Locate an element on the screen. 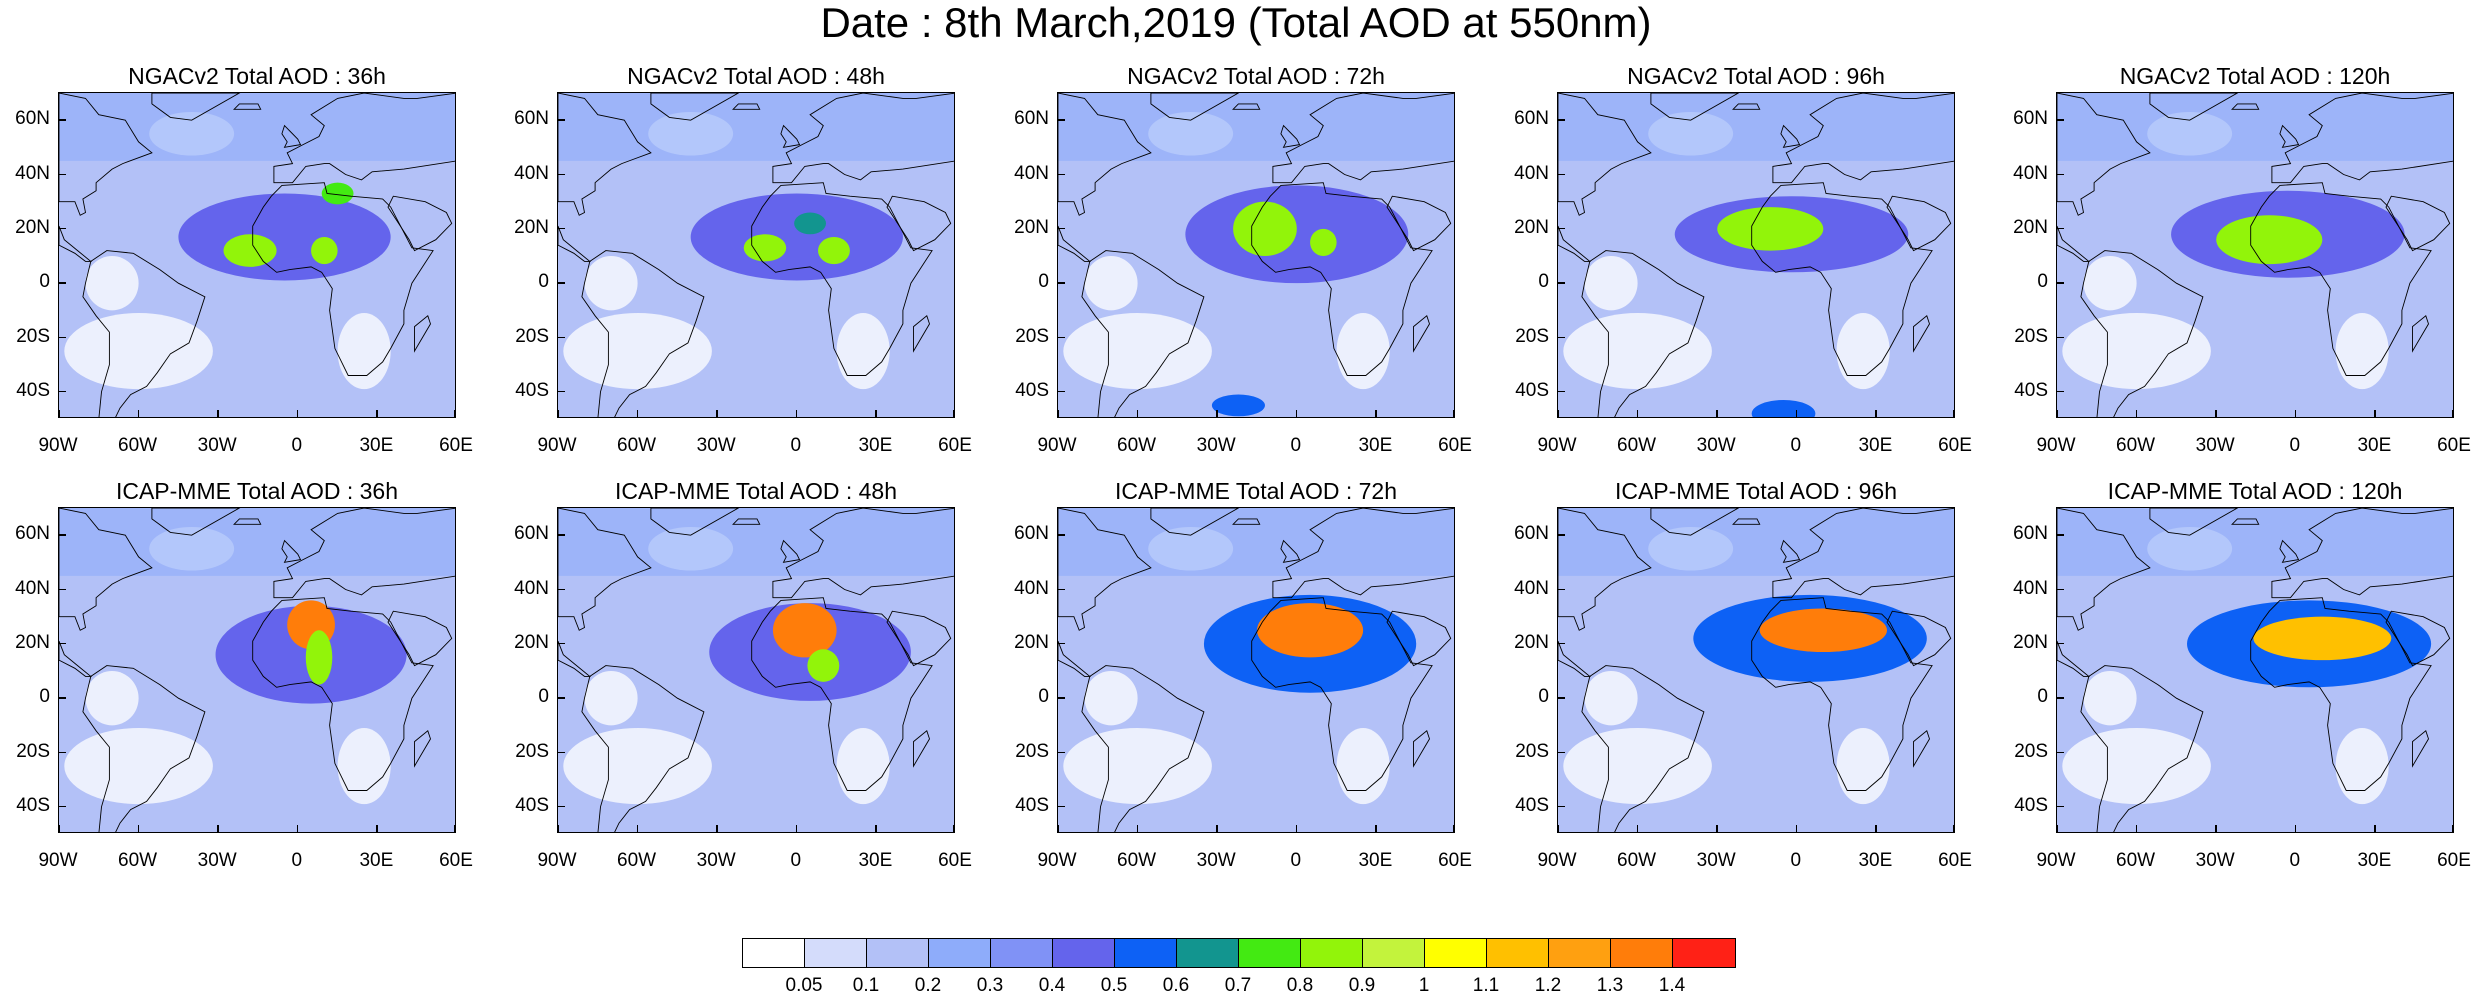 This screenshot has width=2472, height=996. colorbar-tick-label: 0.05 is located at coordinates (804, 985).